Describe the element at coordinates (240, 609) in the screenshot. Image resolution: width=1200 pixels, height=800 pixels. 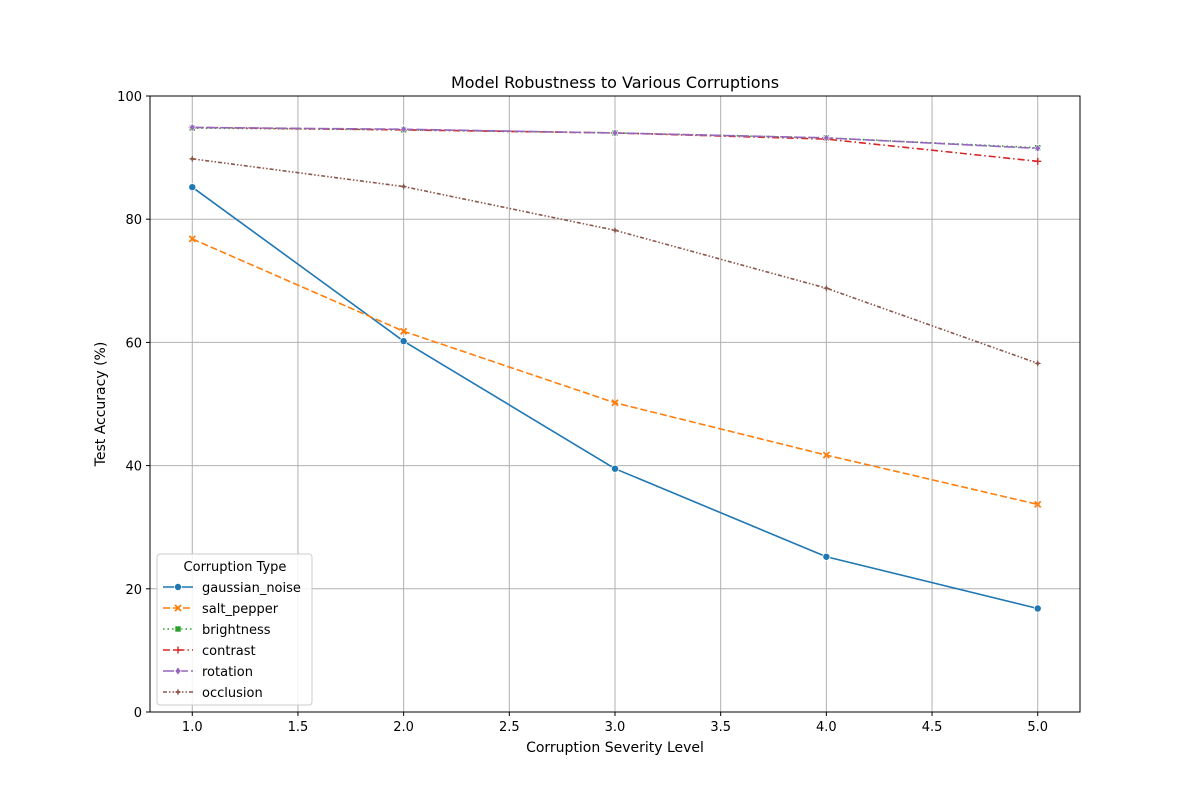
I see `legend-label: salt_pepper` at that location.